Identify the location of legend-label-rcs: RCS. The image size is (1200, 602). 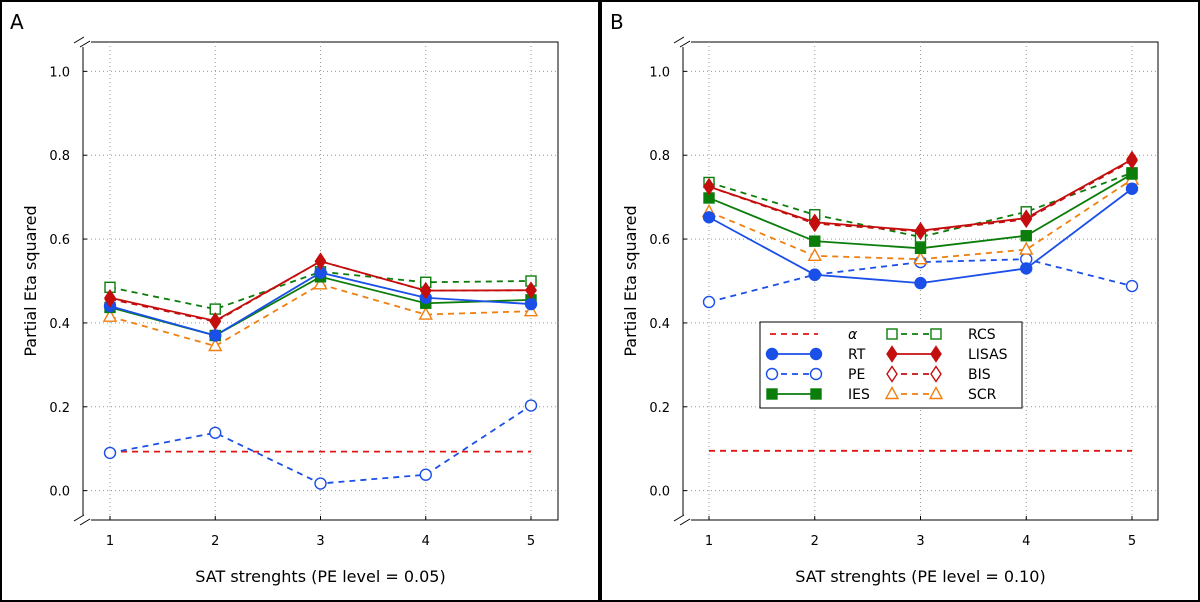
(982, 335).